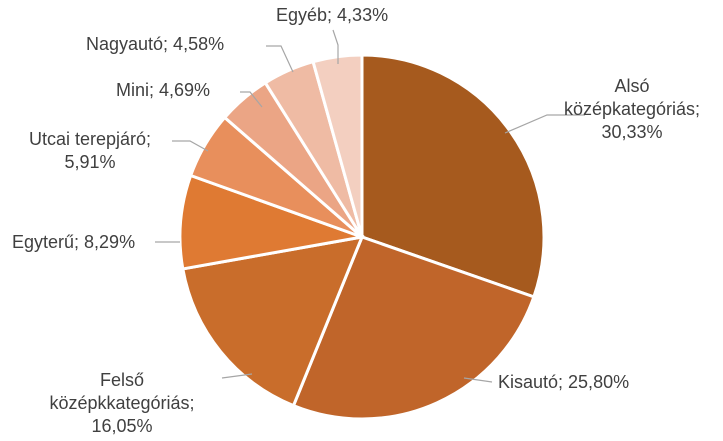 The width and height of the screenshot is (723, 441). What do you see at coordinates (90, 139) in the screenshot?
I see `slice-label-line: Utcai terepjáró;` at bounding box center [90, 139].